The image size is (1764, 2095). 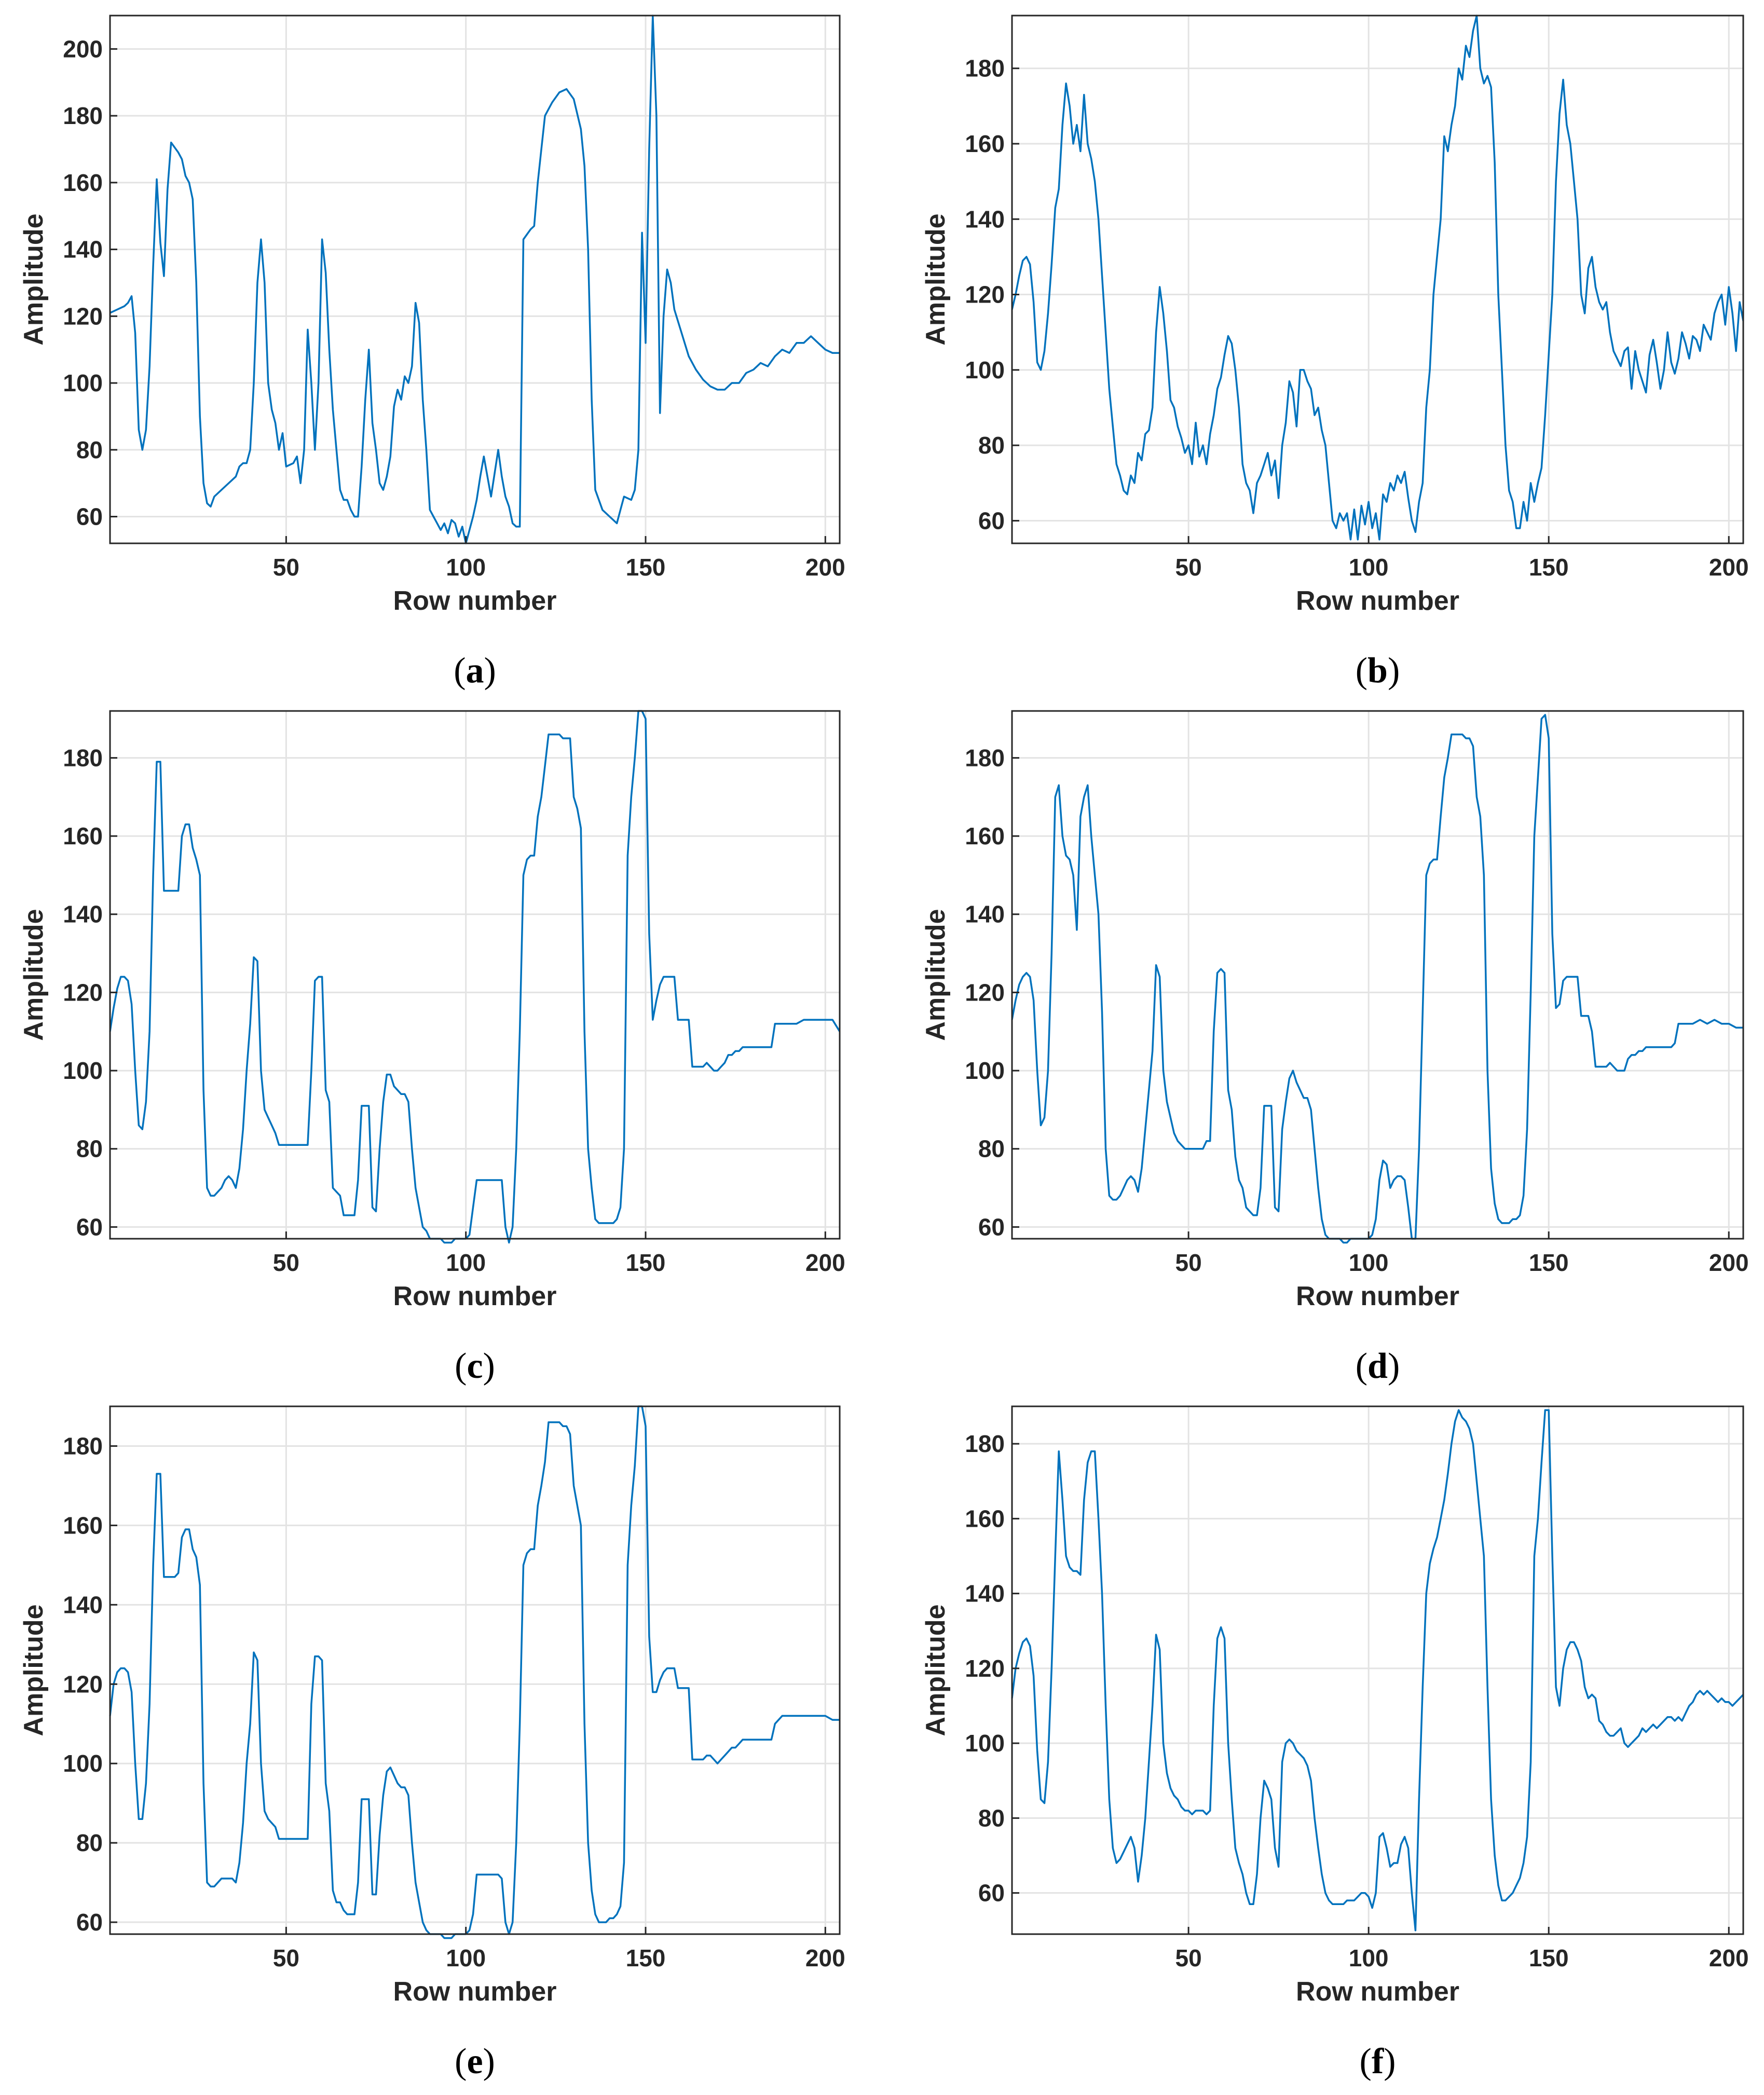 I want to click on caption-letter: c, so click(x=475, y=1366).